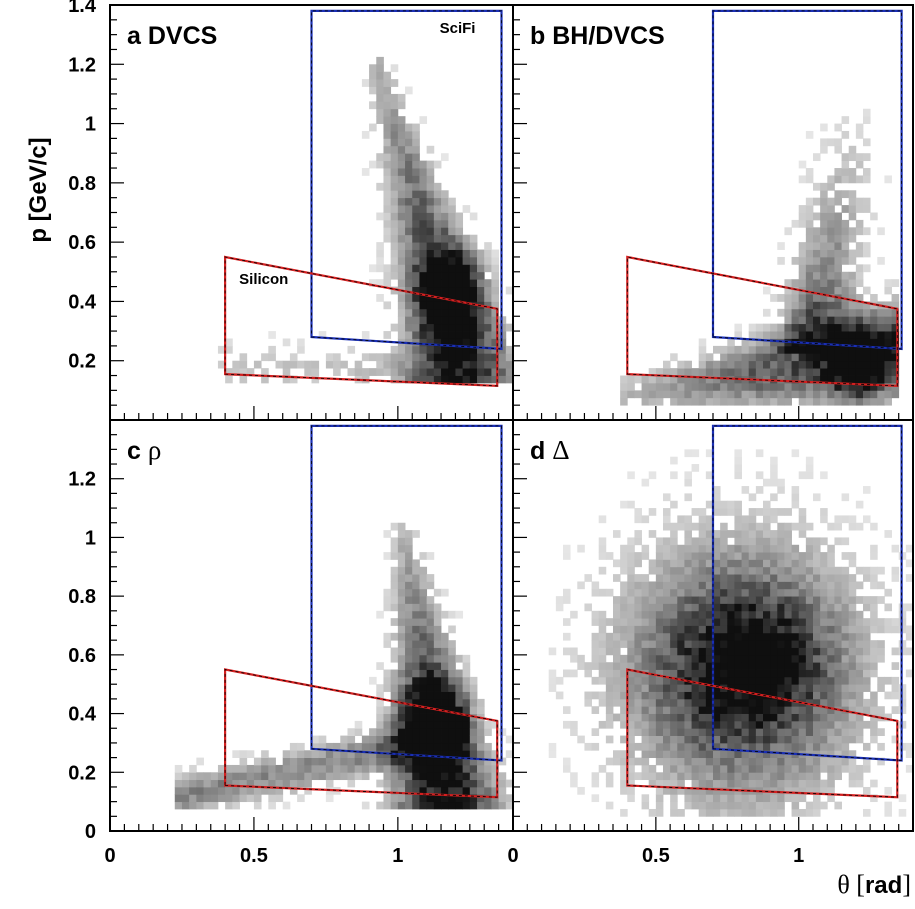 This screenshot has height=909, width=915. Describe the element at coordinates (458, 28) in the screenshot. I see `panel-a-scifi-label: SciFi` at that location.